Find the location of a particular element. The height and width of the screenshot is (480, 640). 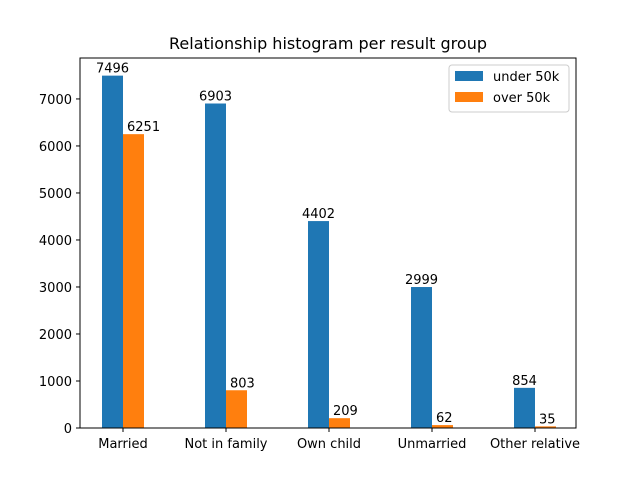

legend-swatch-over-50k is located at coordinates (469, 97).